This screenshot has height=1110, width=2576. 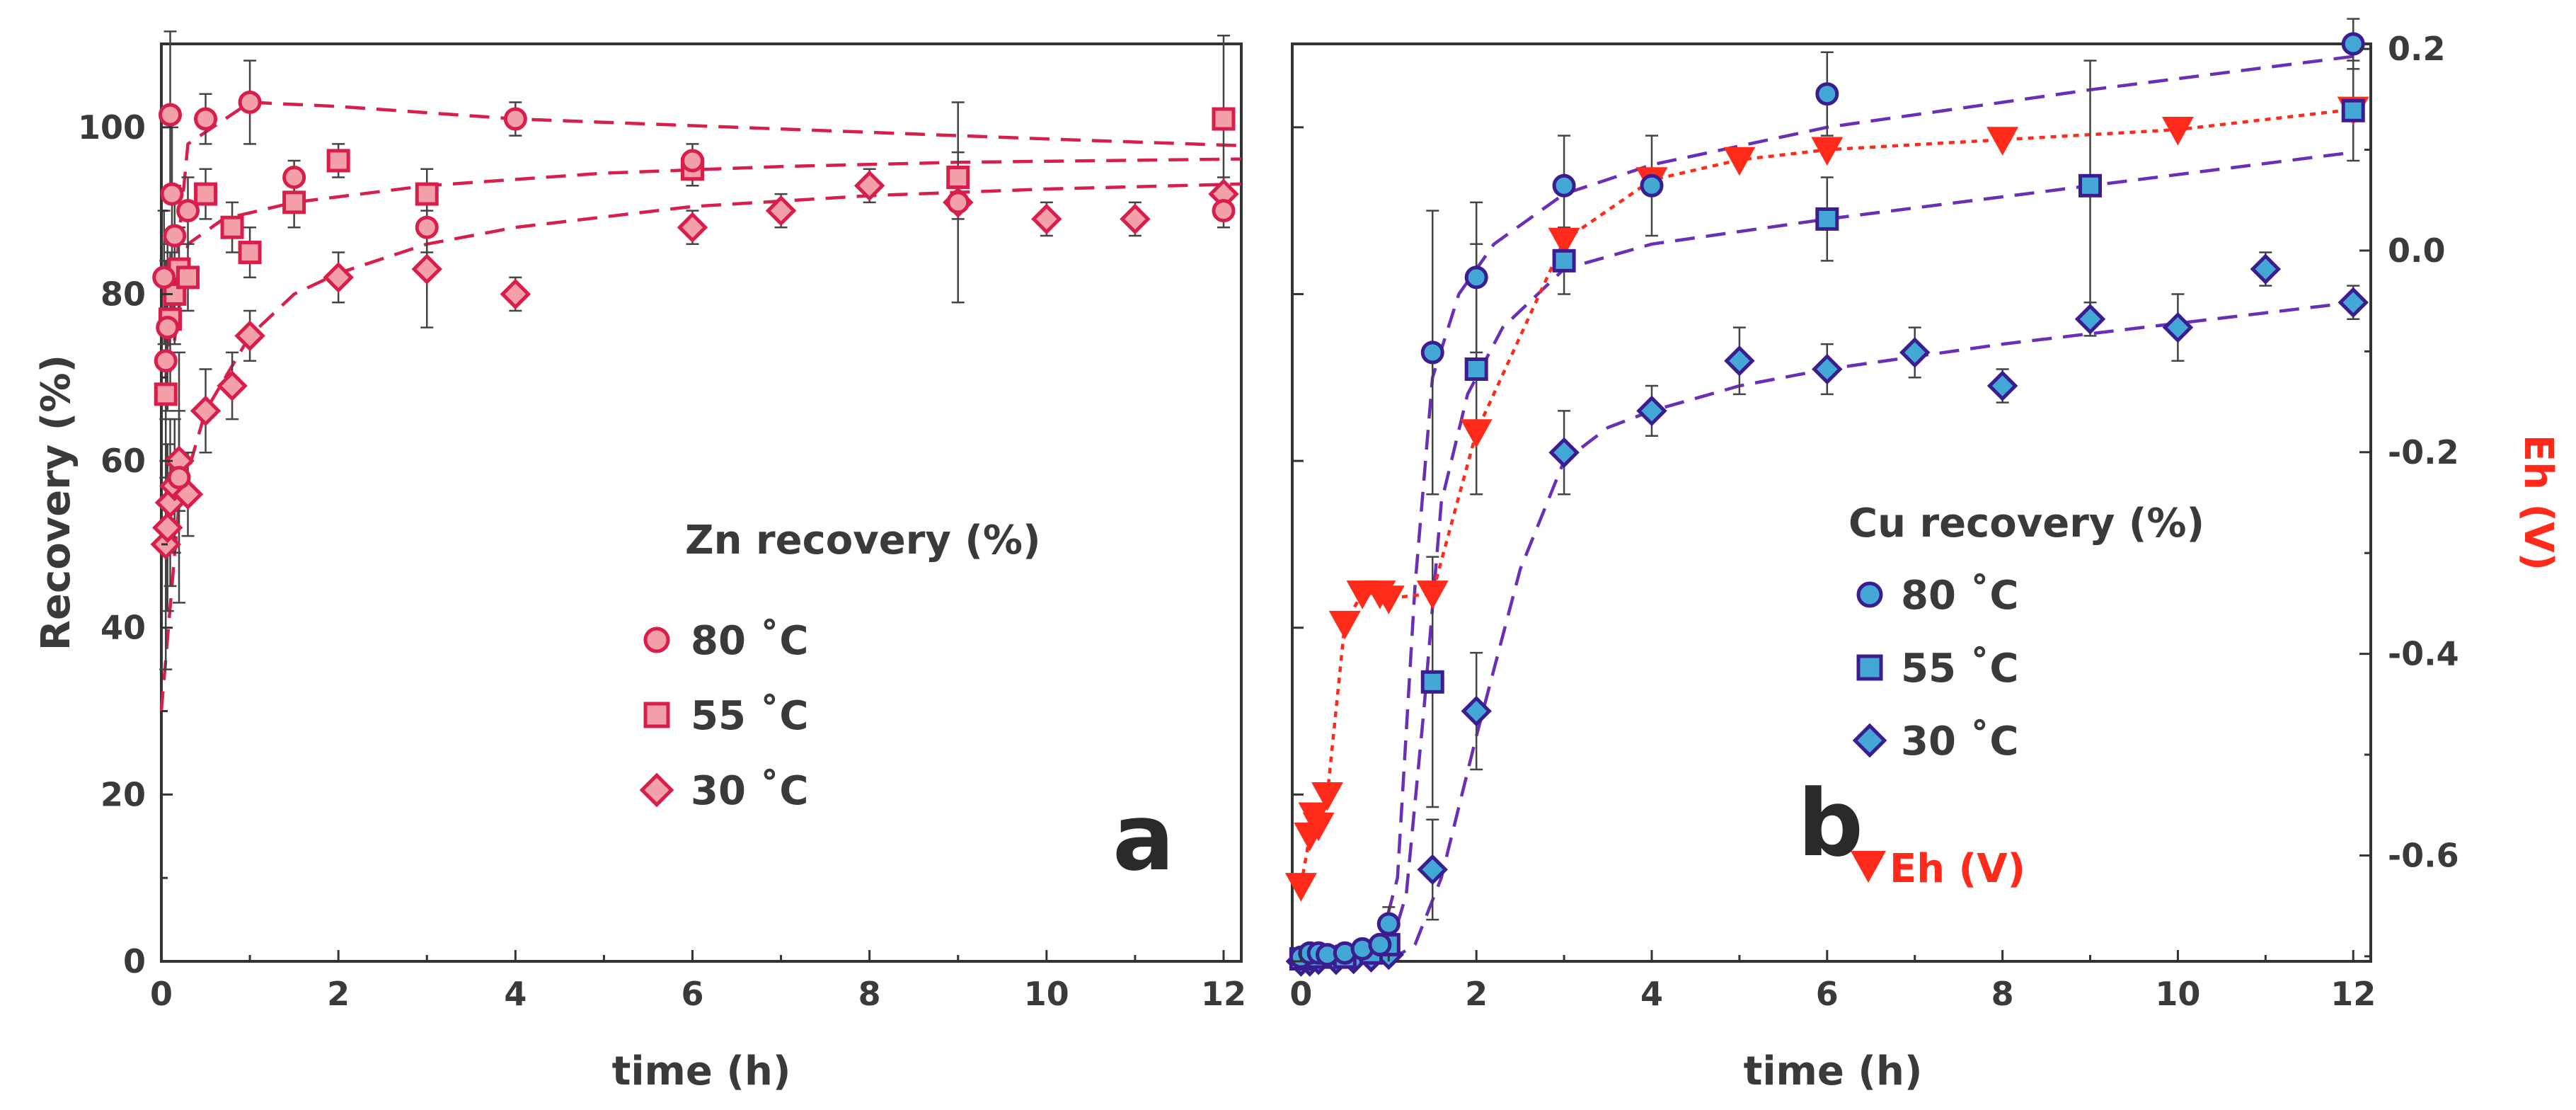 What do you see at coordinates (703, 239) in the screenshot?
I see `zn-fit-line-80c` at bounding box center [703, 239].